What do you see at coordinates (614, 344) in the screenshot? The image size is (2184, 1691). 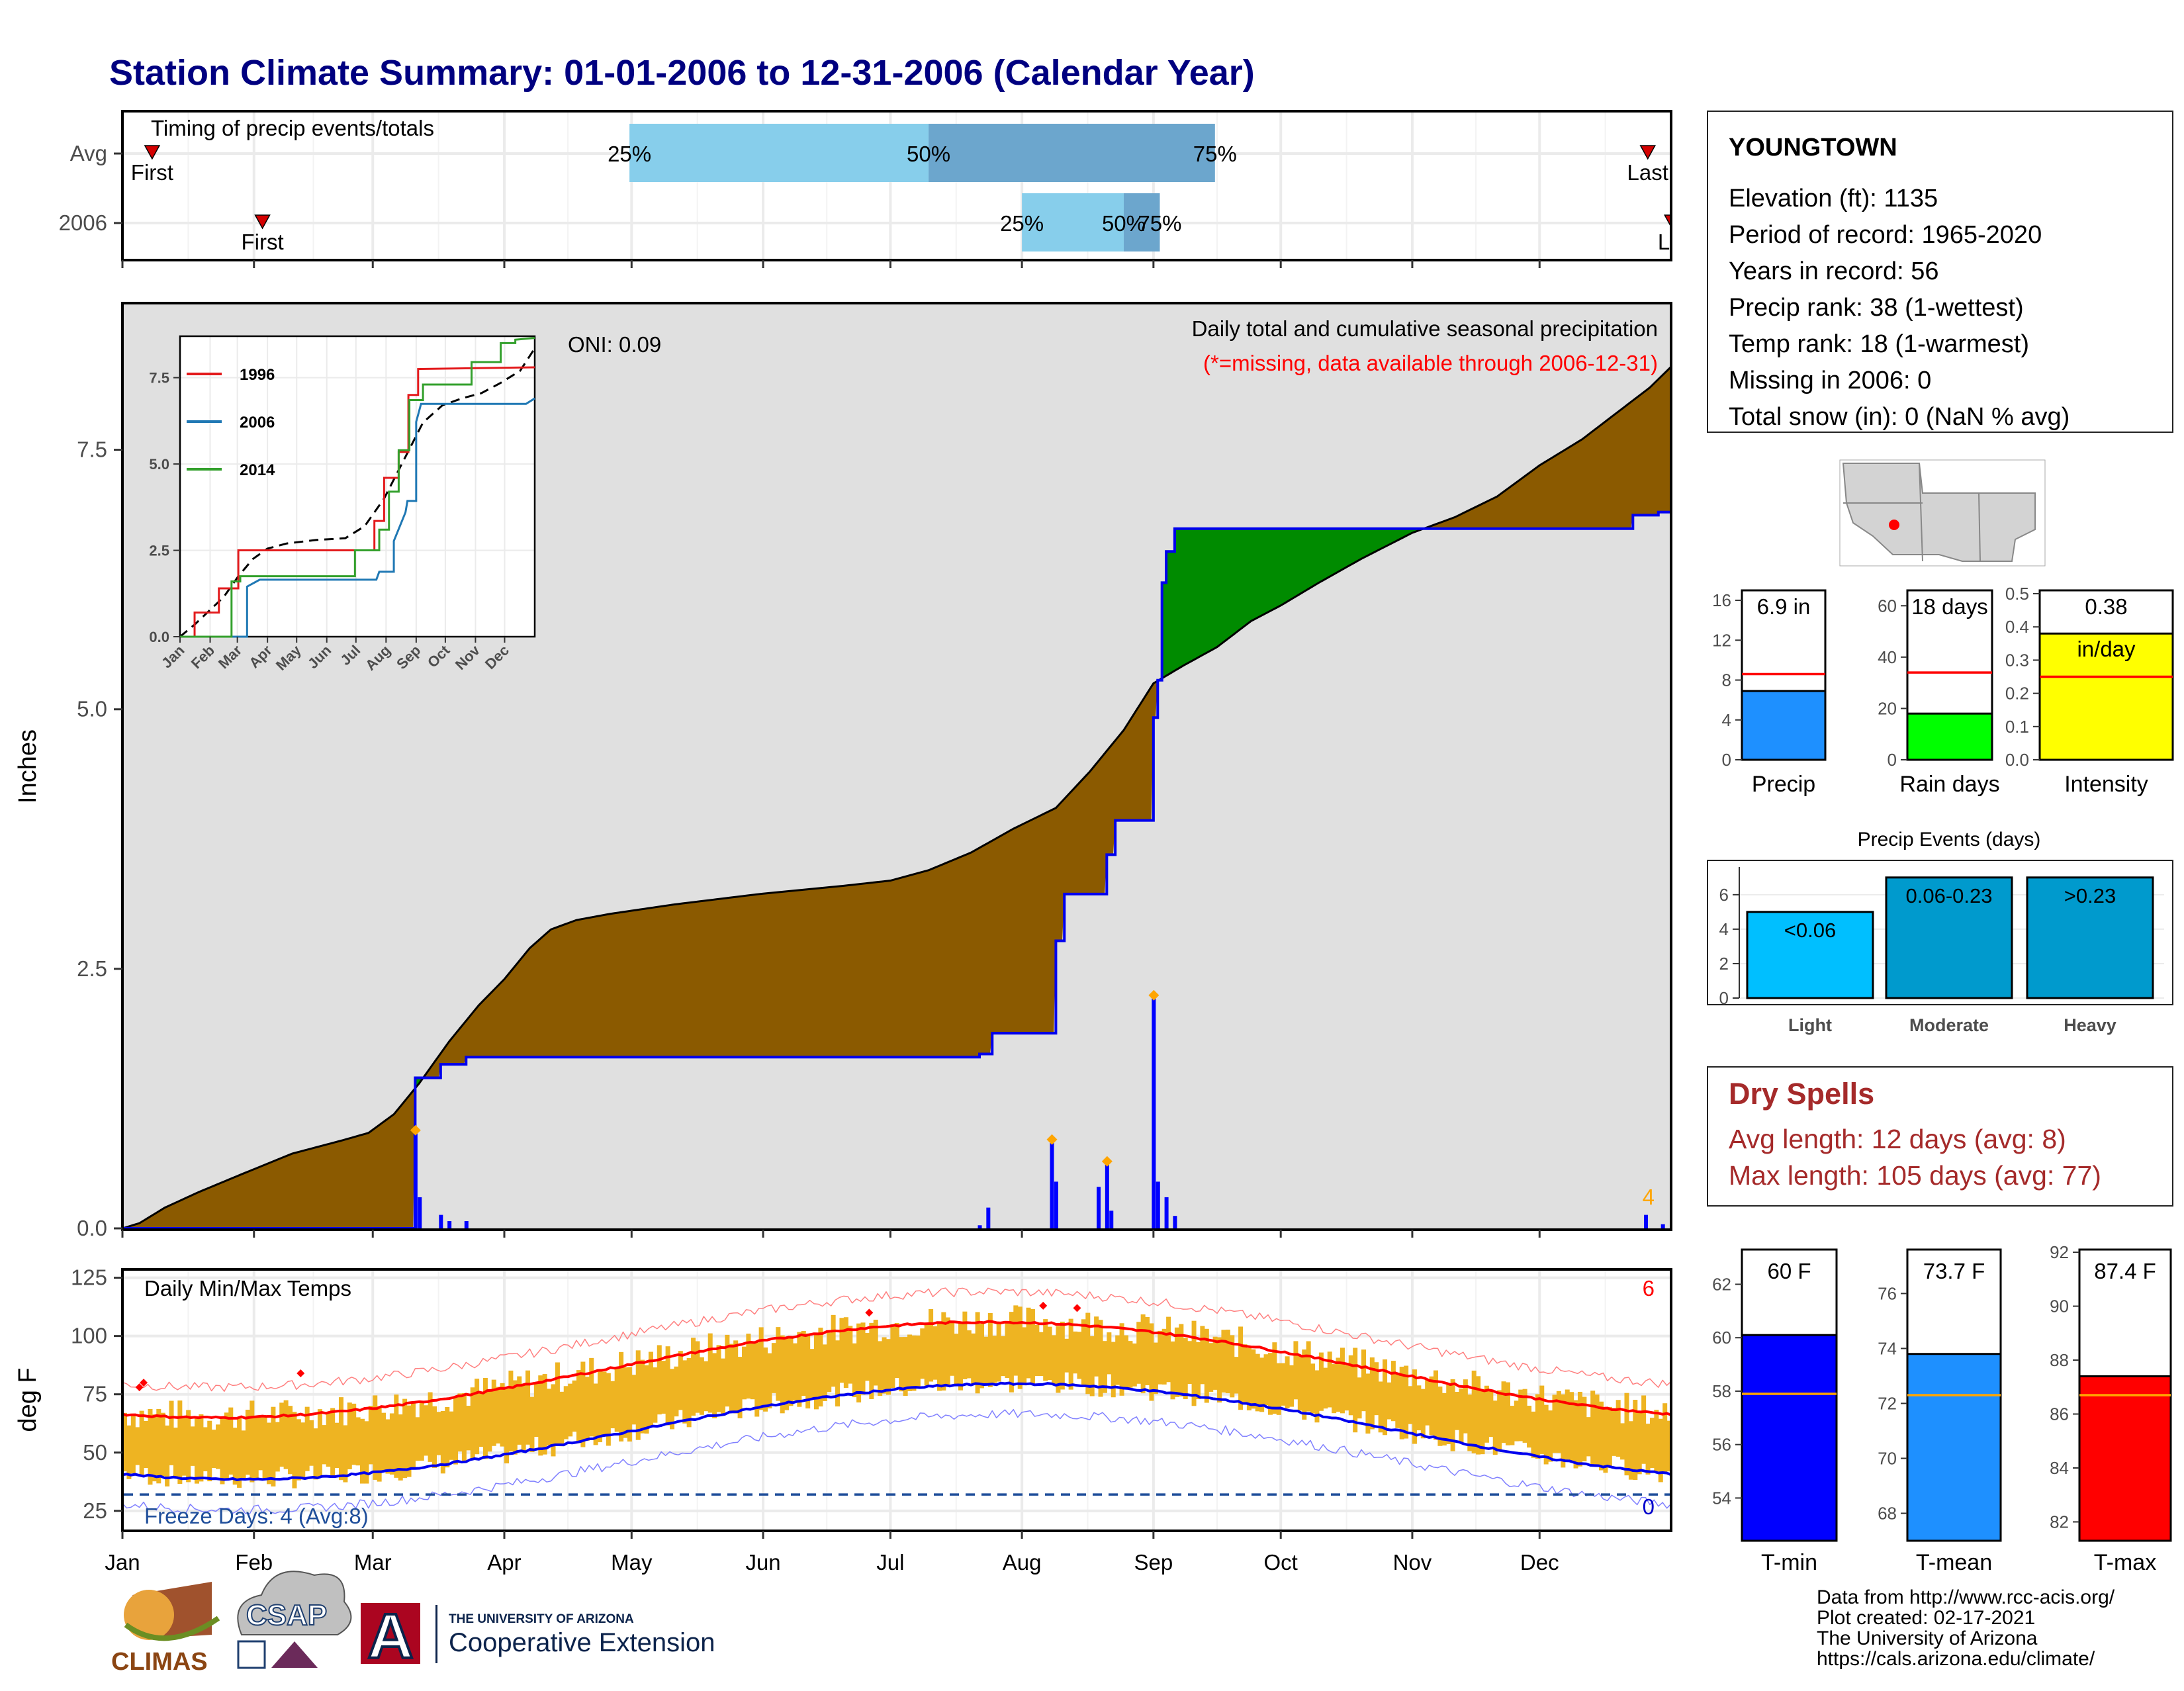 I see `oni-label: ONI: 0.09` at bounding box center [614, 344].